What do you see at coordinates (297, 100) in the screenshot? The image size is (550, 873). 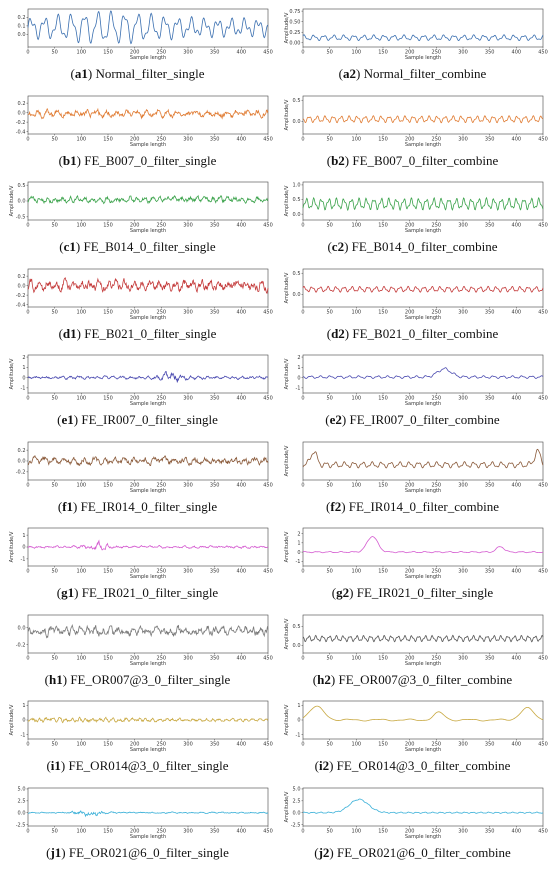 I see `y-tick-label: 0.5` at bounding box center [297, 100].